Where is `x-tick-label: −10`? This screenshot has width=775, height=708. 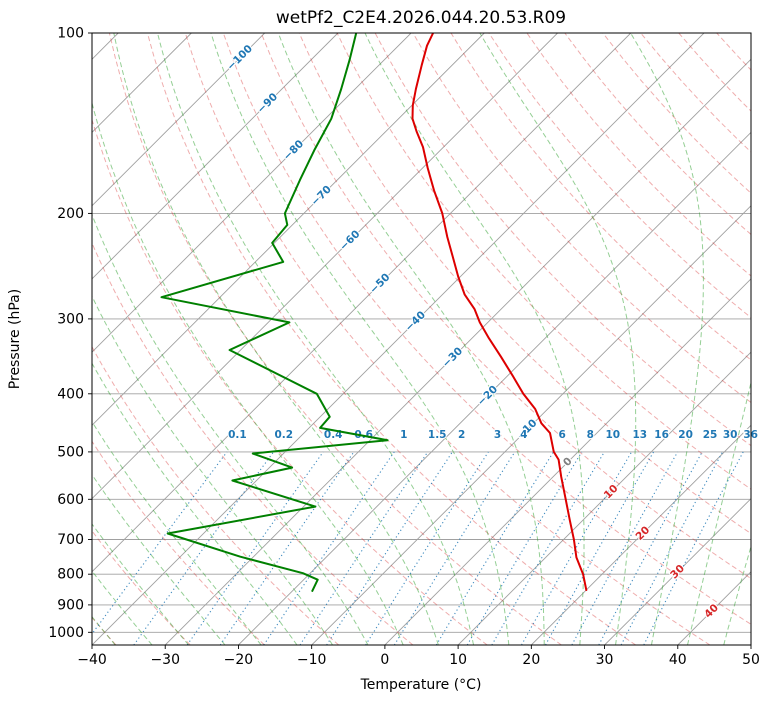 x-tick-label: −10 is located at coordinates (312, 660).